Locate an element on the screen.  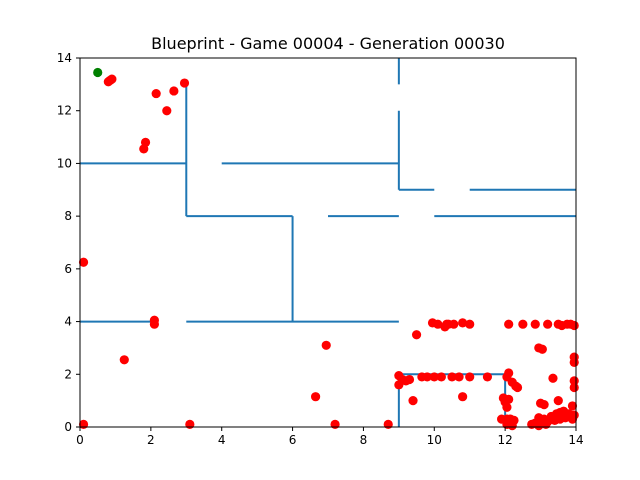
x-tick-label: 6 is located at coordinates (293, 440).